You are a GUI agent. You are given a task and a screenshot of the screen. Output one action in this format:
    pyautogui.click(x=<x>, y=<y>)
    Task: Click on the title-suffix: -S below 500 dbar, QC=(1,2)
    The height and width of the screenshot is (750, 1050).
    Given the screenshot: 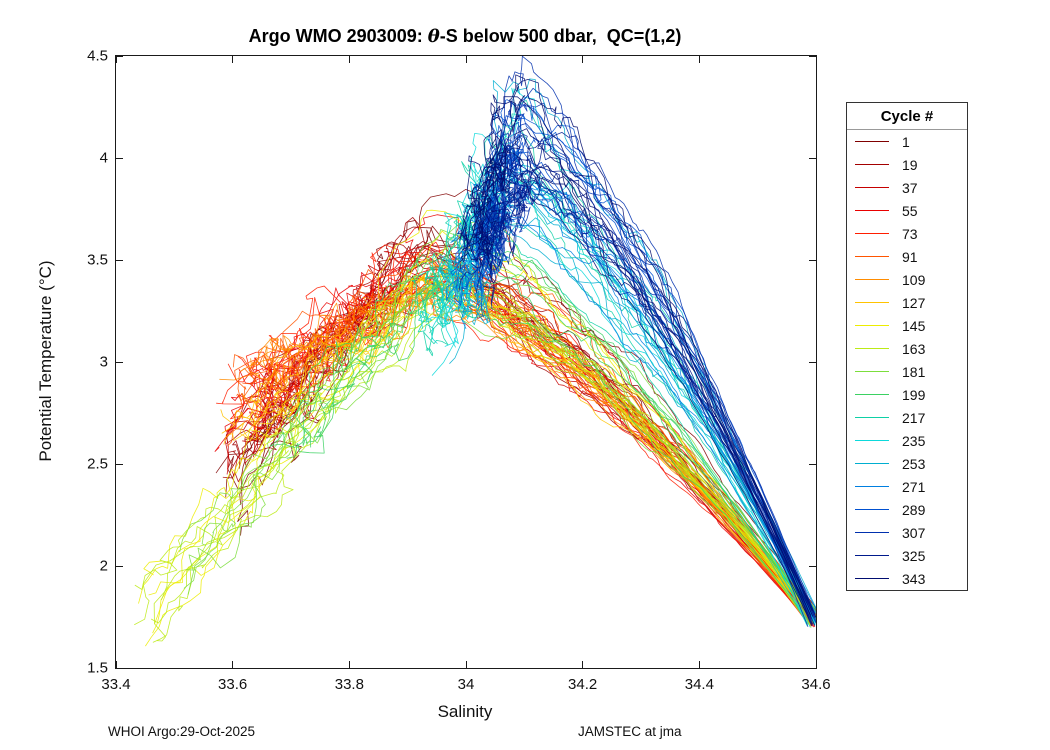 What is the action you would take?
    pyautogui.click(x=560, y=36)
    